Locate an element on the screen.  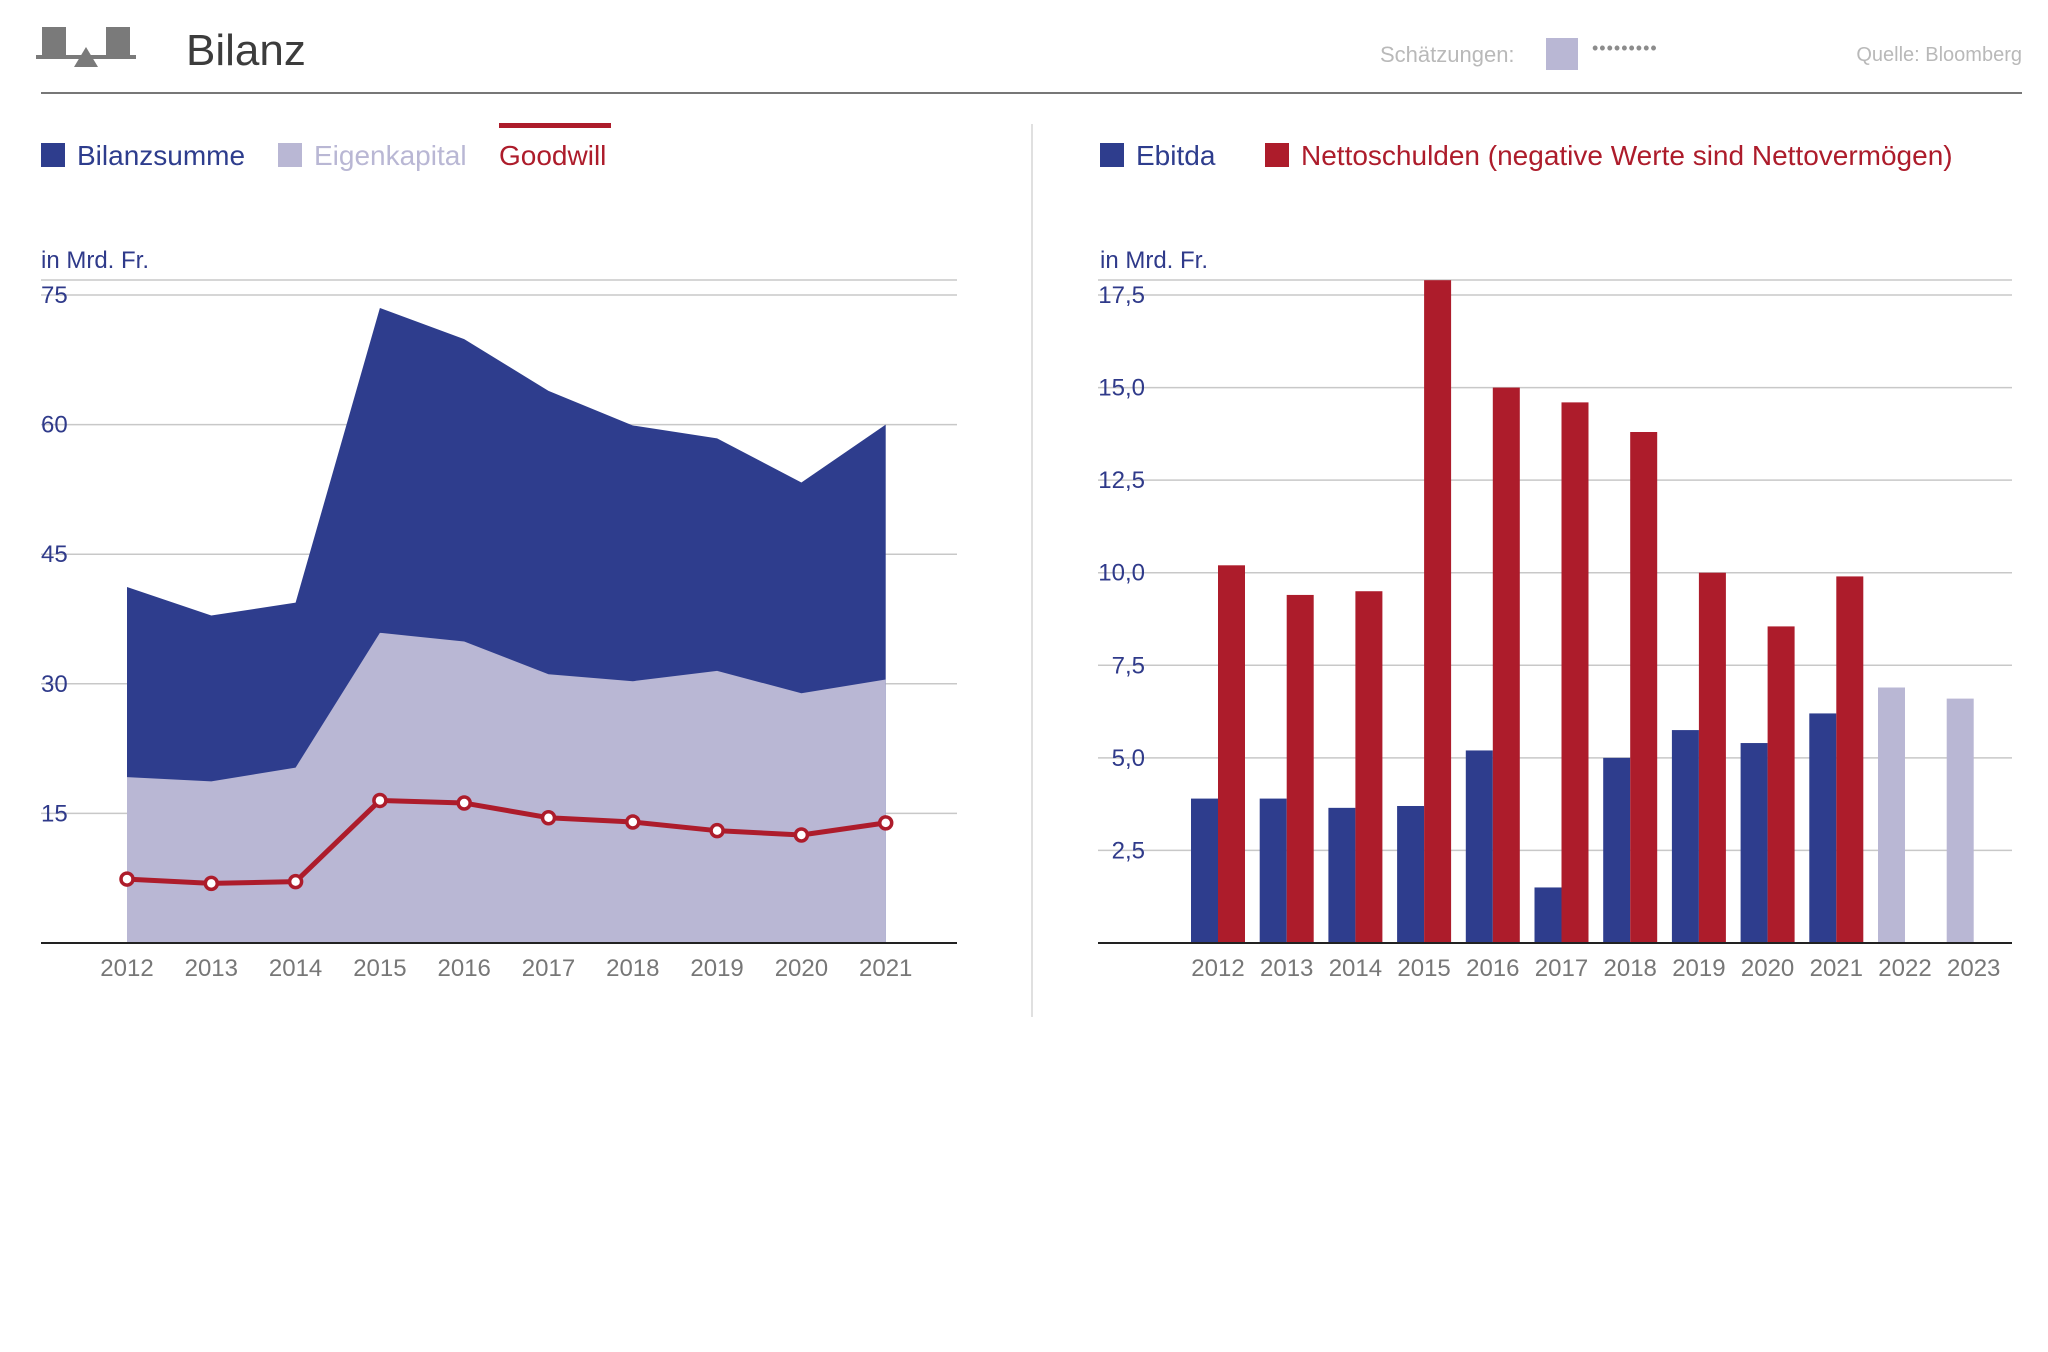
legend-ebitda: Ebitda is located at coordinates (1157, 156).